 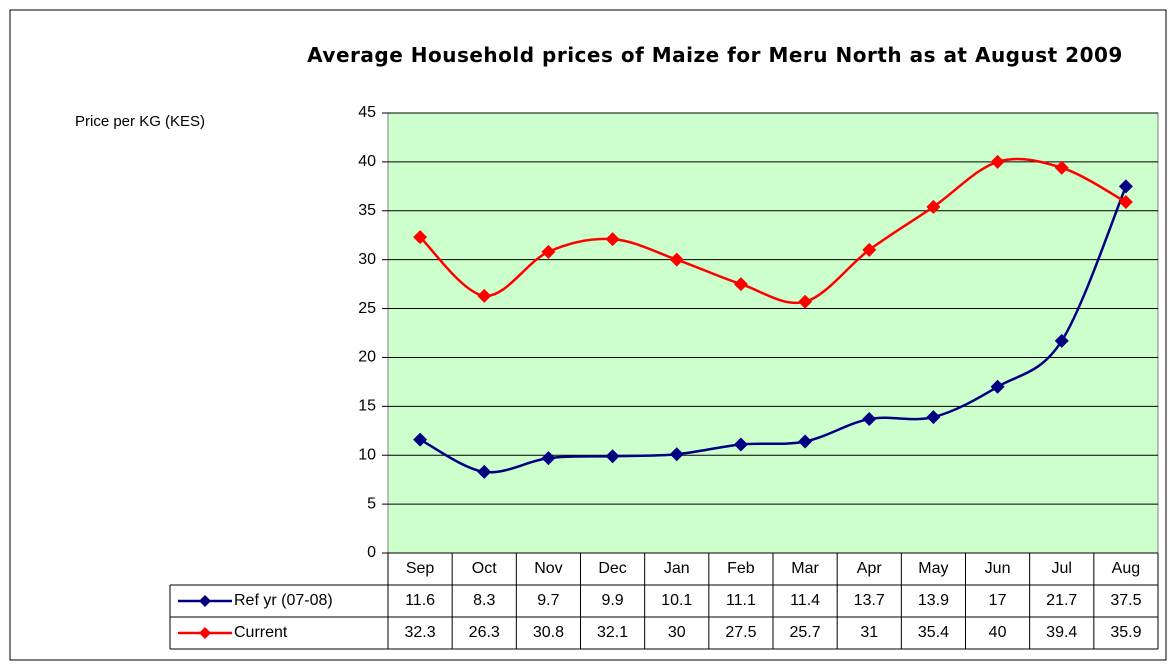 I want to click on y-tick-label: 5, so click(x=371, y=503).